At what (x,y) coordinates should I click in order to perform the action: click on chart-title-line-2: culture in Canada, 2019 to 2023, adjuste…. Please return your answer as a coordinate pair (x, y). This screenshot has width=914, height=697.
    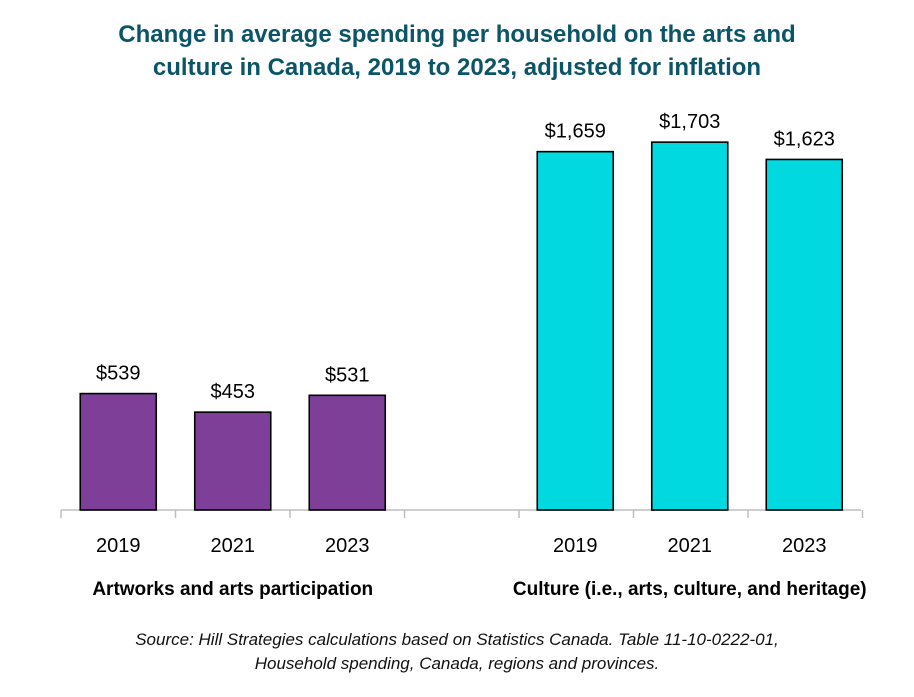
    Looking at the image, I should click on (457, 67).